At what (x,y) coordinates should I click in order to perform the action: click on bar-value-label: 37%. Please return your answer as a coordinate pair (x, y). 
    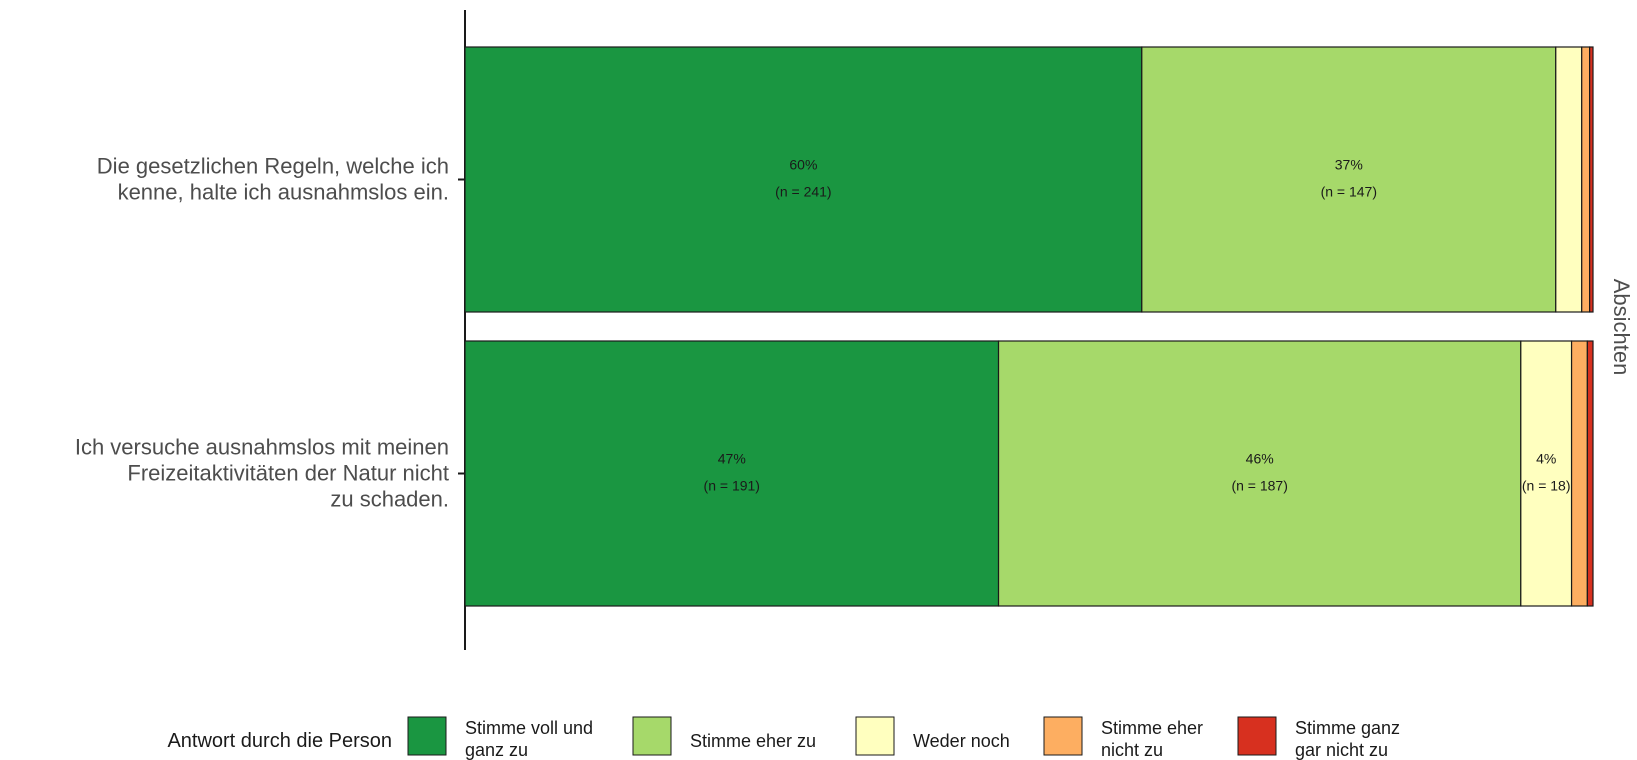
    Looking at the image, I should click on (1349, 165).